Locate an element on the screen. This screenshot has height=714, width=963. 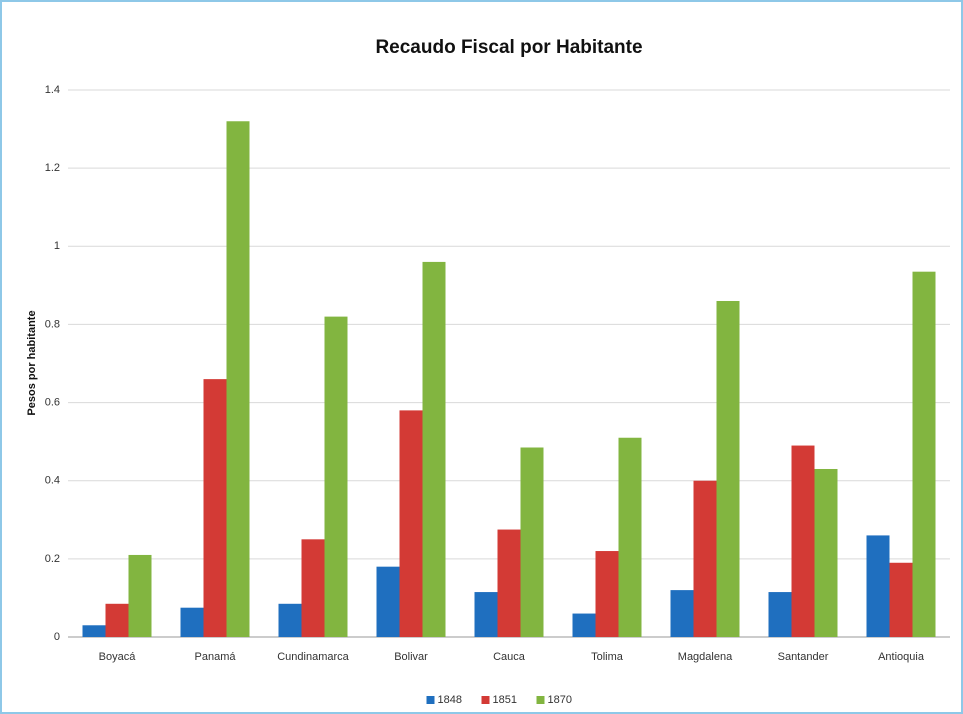
legend-label: 1870 is located at coordinates (560, 700).